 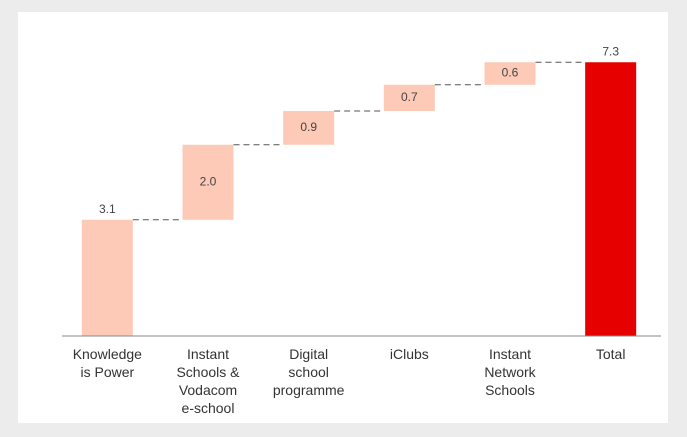 I want to click on x-tick-label-line: Network, so click(x=510, y=372).